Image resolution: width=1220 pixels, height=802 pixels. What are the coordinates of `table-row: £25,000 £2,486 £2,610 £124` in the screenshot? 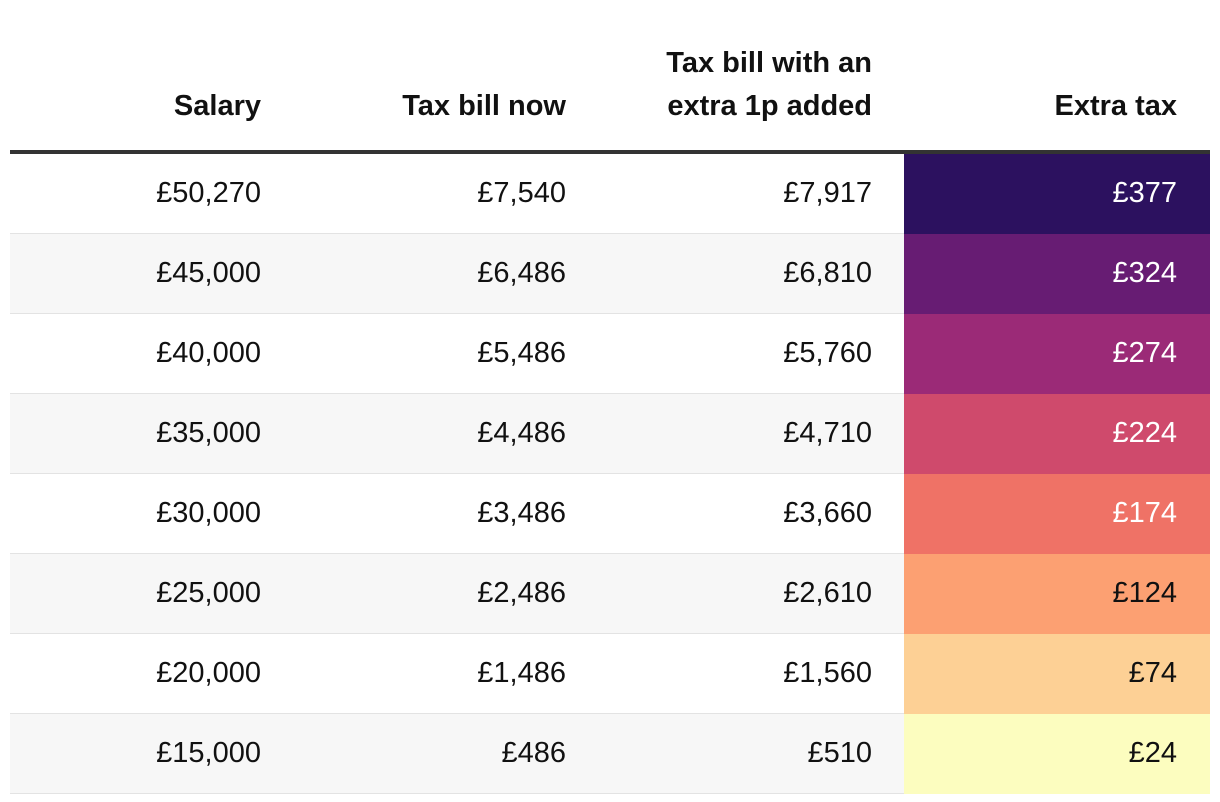 It's located at (610, 594).